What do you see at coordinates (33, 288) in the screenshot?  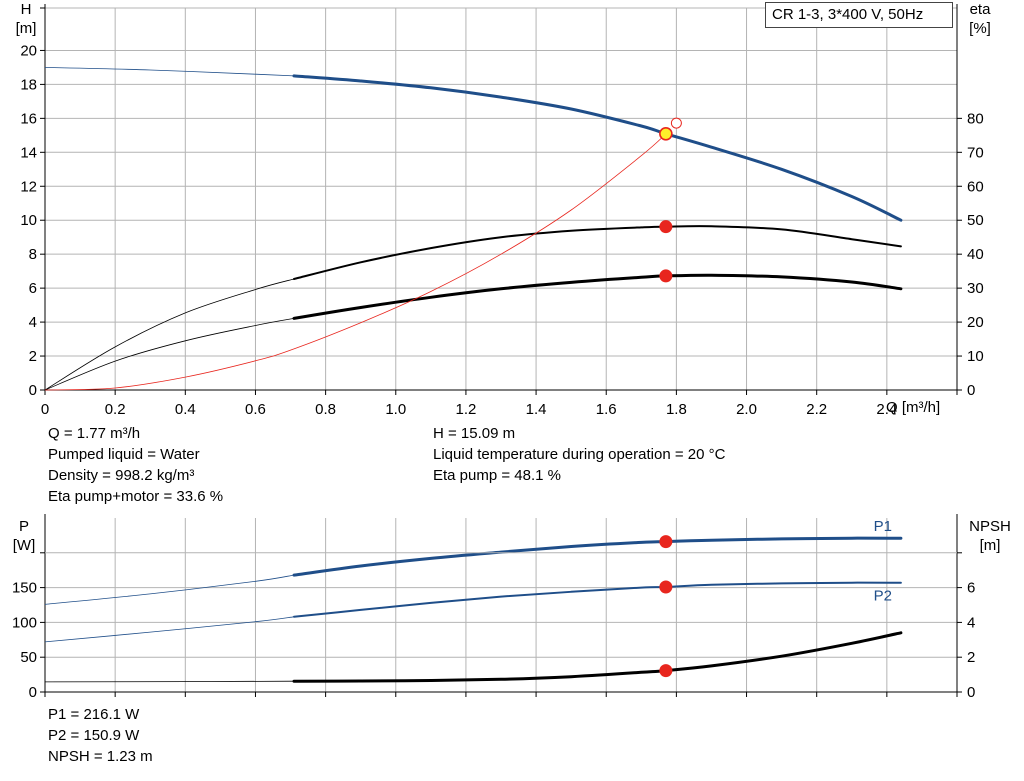 I see `top-ytick-left-label-3: 6` at bounding box center [33, 288].